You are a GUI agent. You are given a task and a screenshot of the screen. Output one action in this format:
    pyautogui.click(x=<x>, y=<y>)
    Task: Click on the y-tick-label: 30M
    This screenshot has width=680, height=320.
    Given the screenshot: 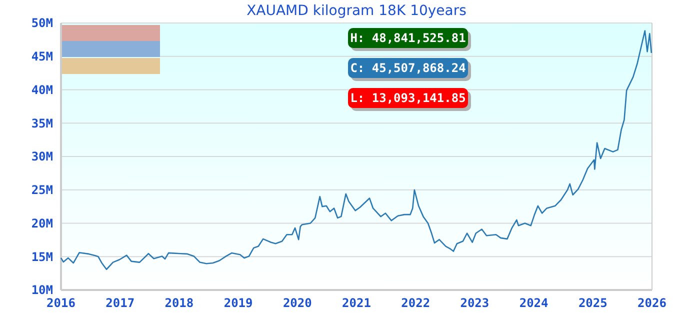 What is the action you would take?
    pyautogui.click(x=42, y=157)
    